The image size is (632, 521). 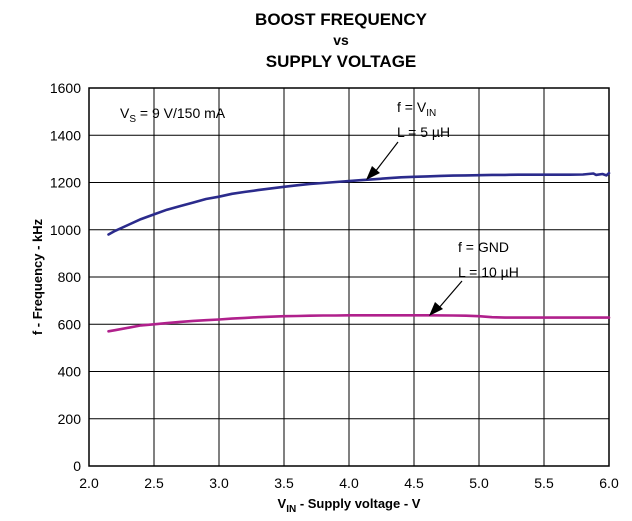 I want to click on x-axis-label-main: V, so click(x=282, y=503).